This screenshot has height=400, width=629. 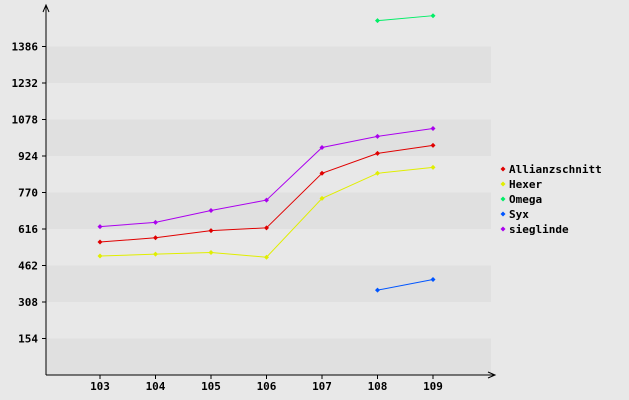 What do you see at coordinates (266, 212) in the screenshot?
I see `series-hexer` at bounding box center [266, 212].